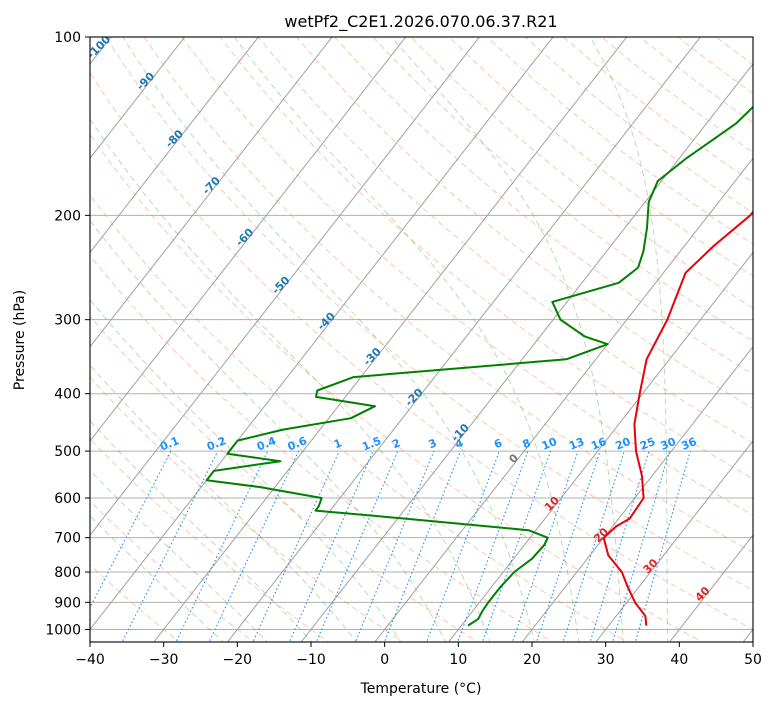 The image size is (775, 708). I want to click on y-tick-label: 400, so click(67, 395).